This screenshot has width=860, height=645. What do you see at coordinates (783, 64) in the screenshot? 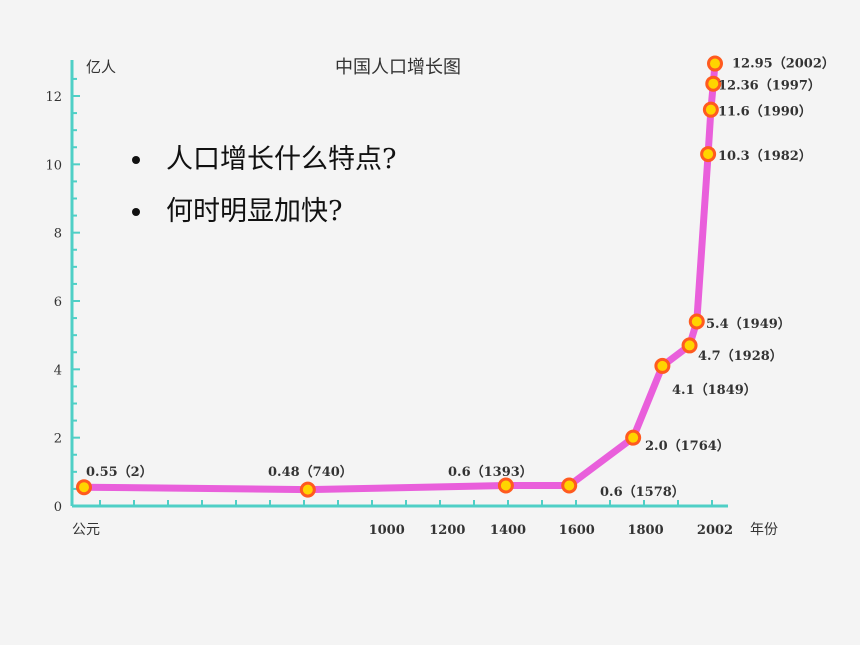
I see `data-label: 12.95（2002）` at bounding box center [783, 64].